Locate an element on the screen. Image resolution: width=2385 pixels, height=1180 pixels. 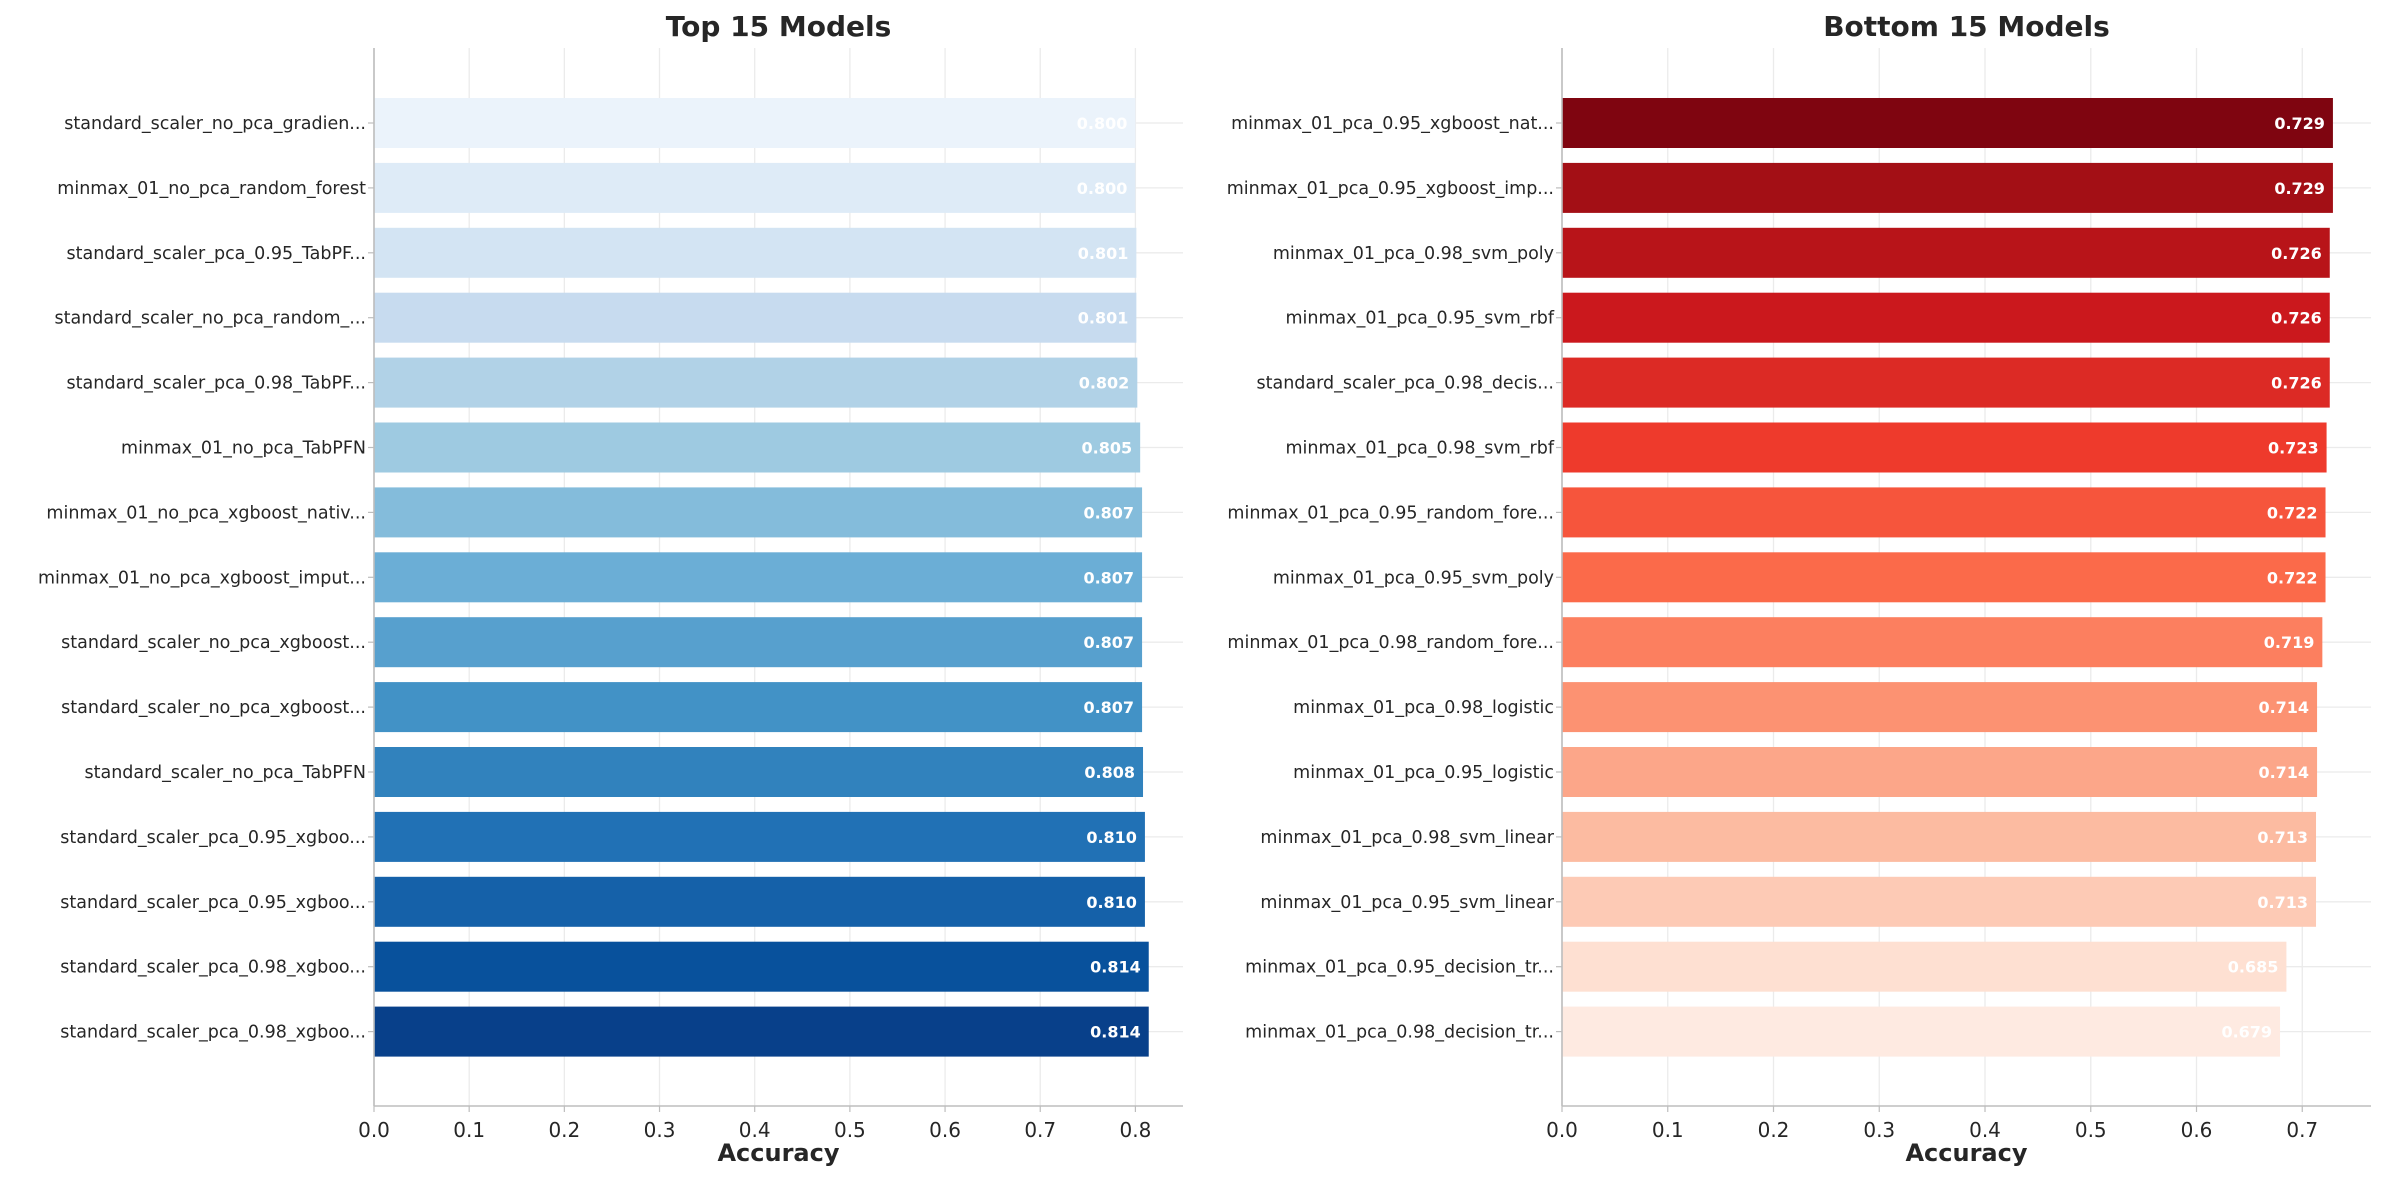
bottom-chart-title: Bottom 15 Models is located at coordinates (1966, 26).